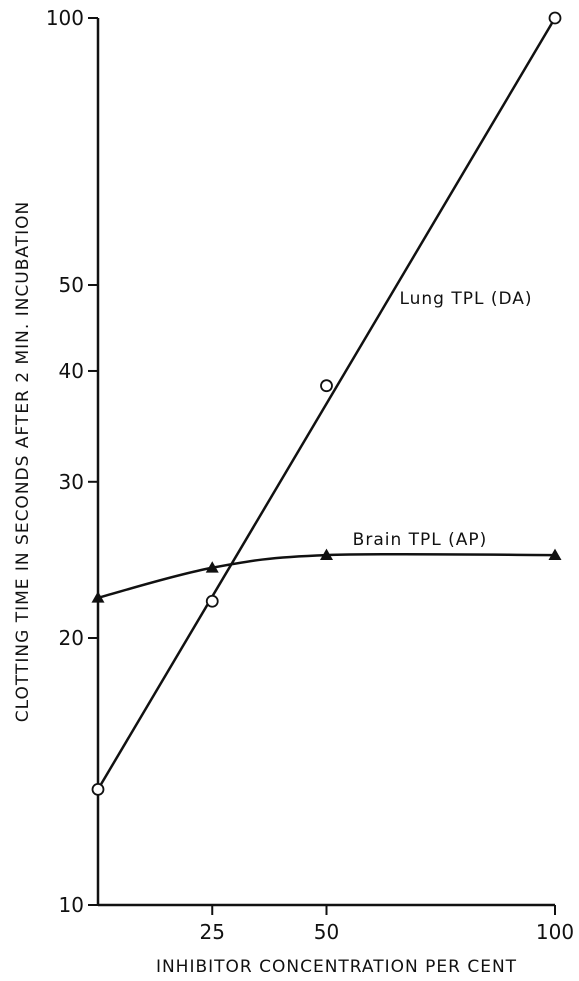 The image size is (579, 981). What do you see at coordinates (71, 905) in the screenshot?
I see `y-tick-label-10: 10` at bounding box center [71, 905].